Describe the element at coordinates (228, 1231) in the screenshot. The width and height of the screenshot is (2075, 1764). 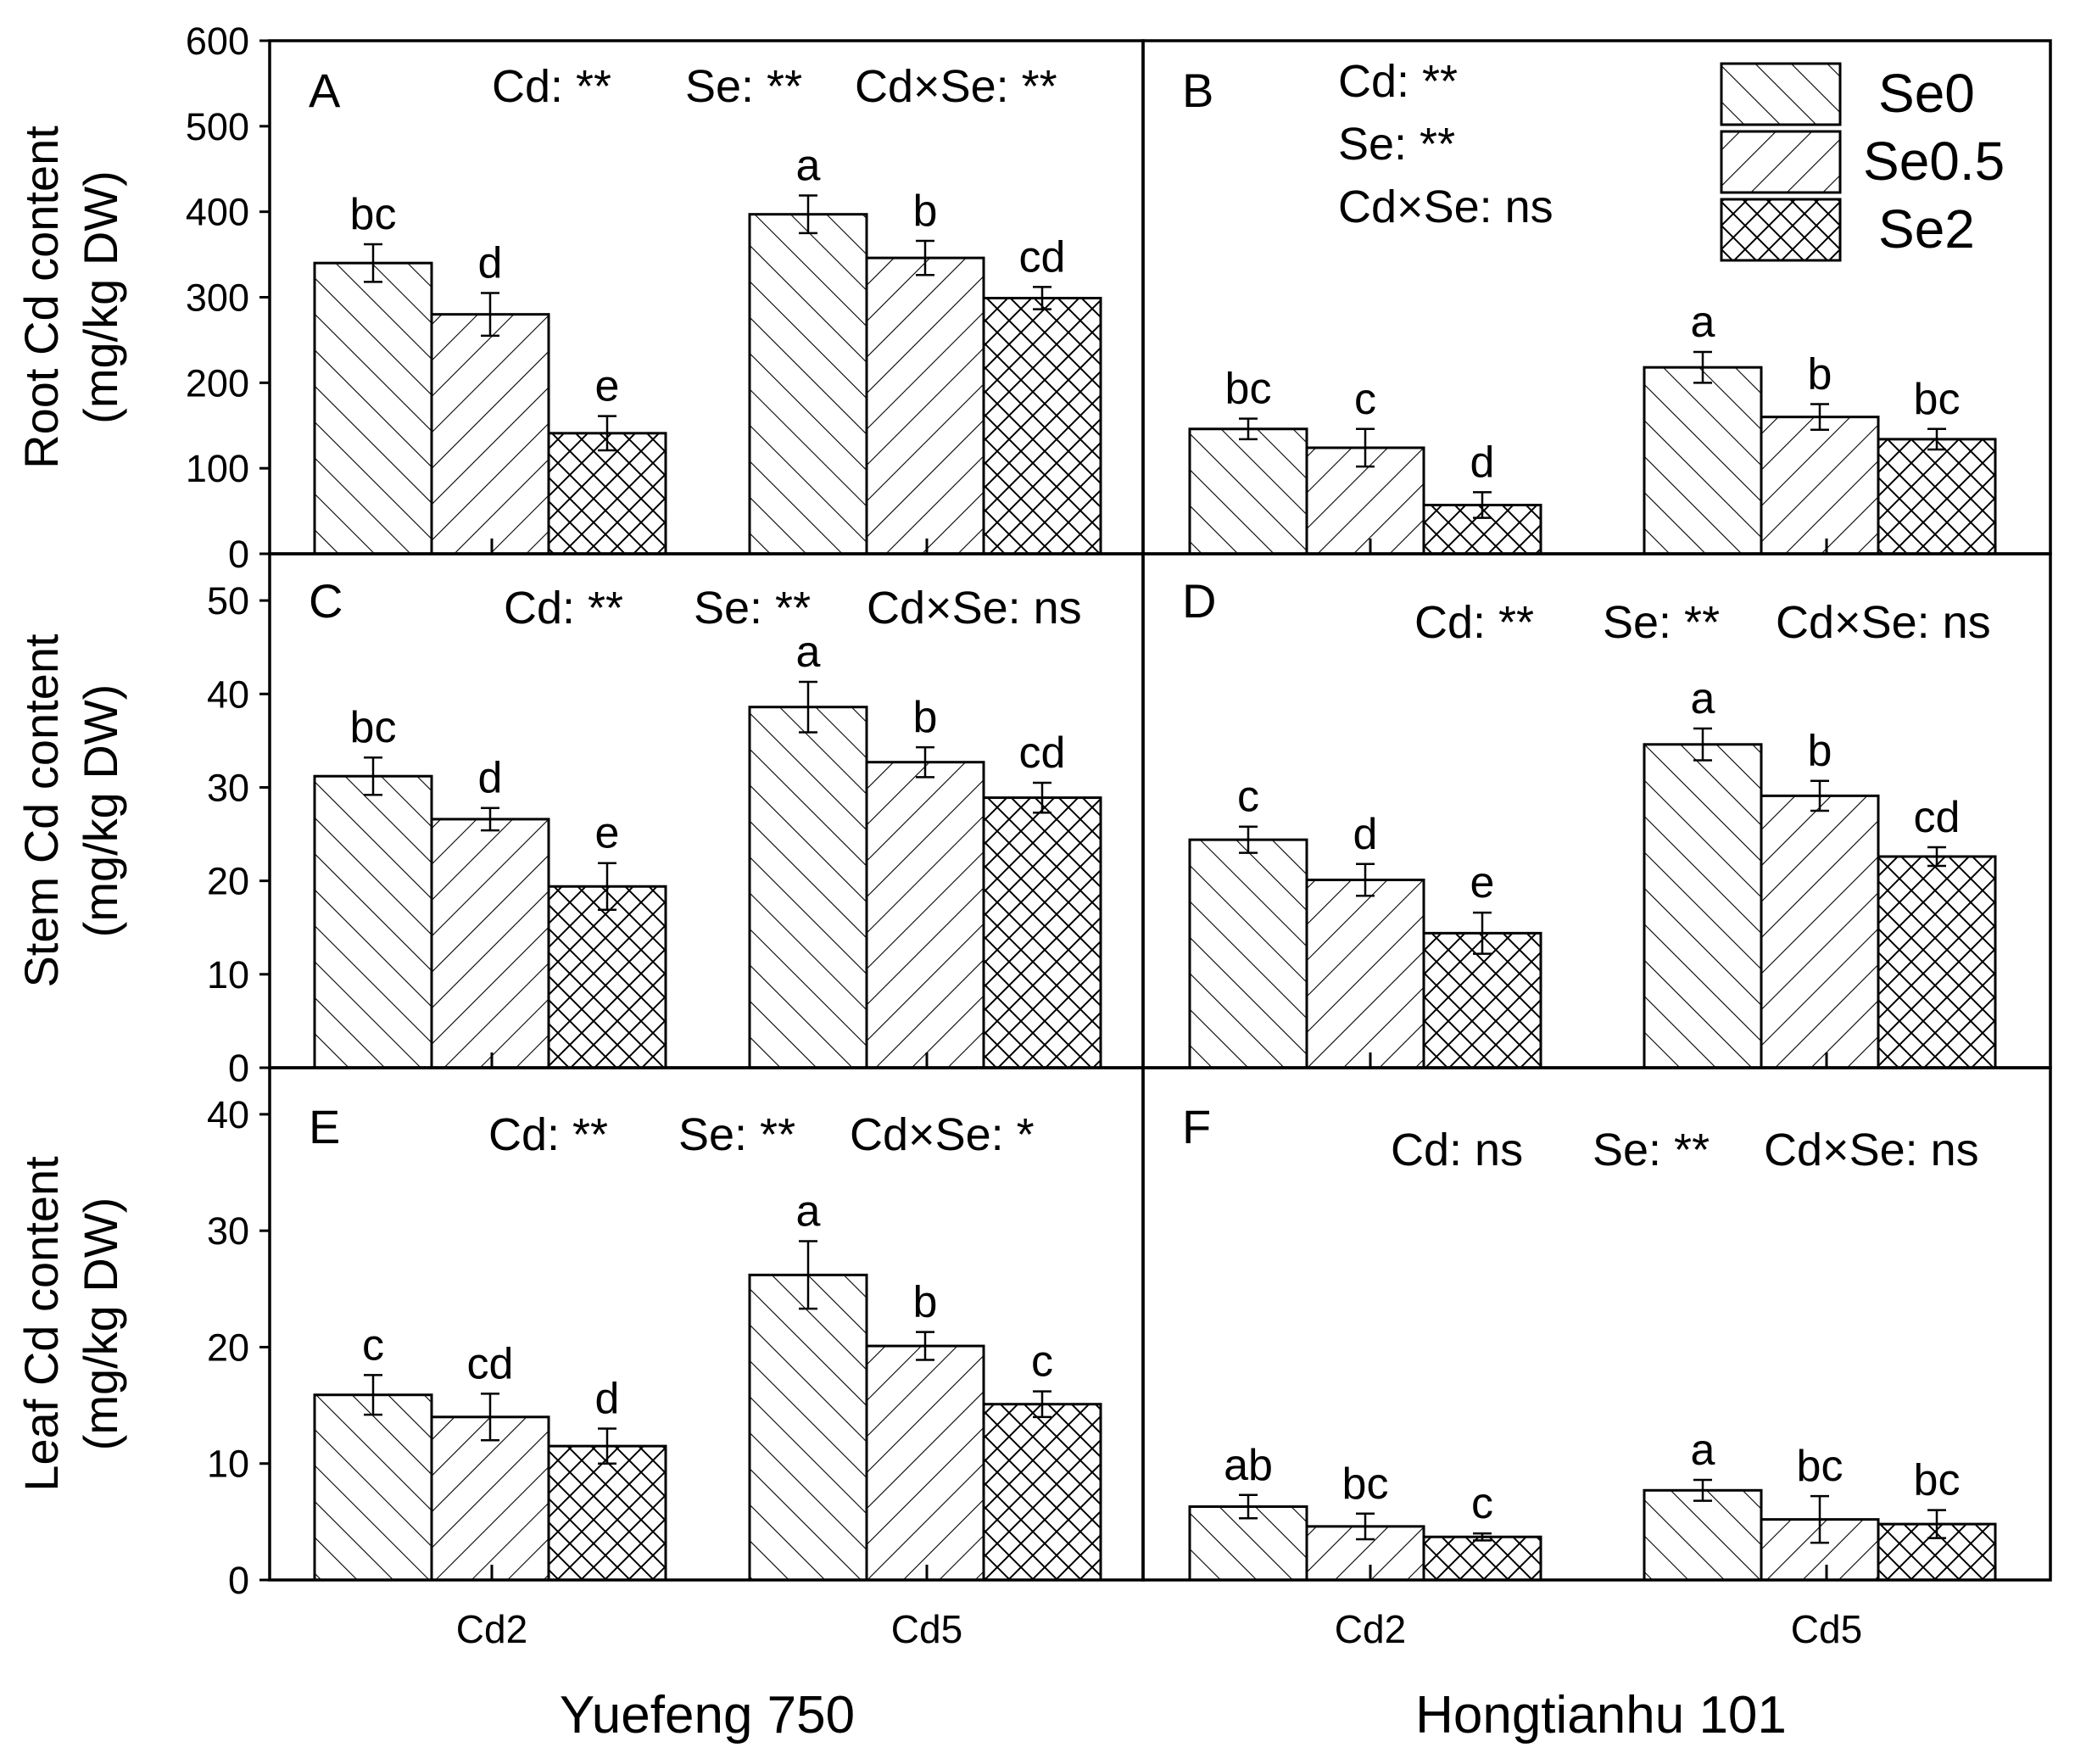
I see `y-tick-label: 30` at that location.